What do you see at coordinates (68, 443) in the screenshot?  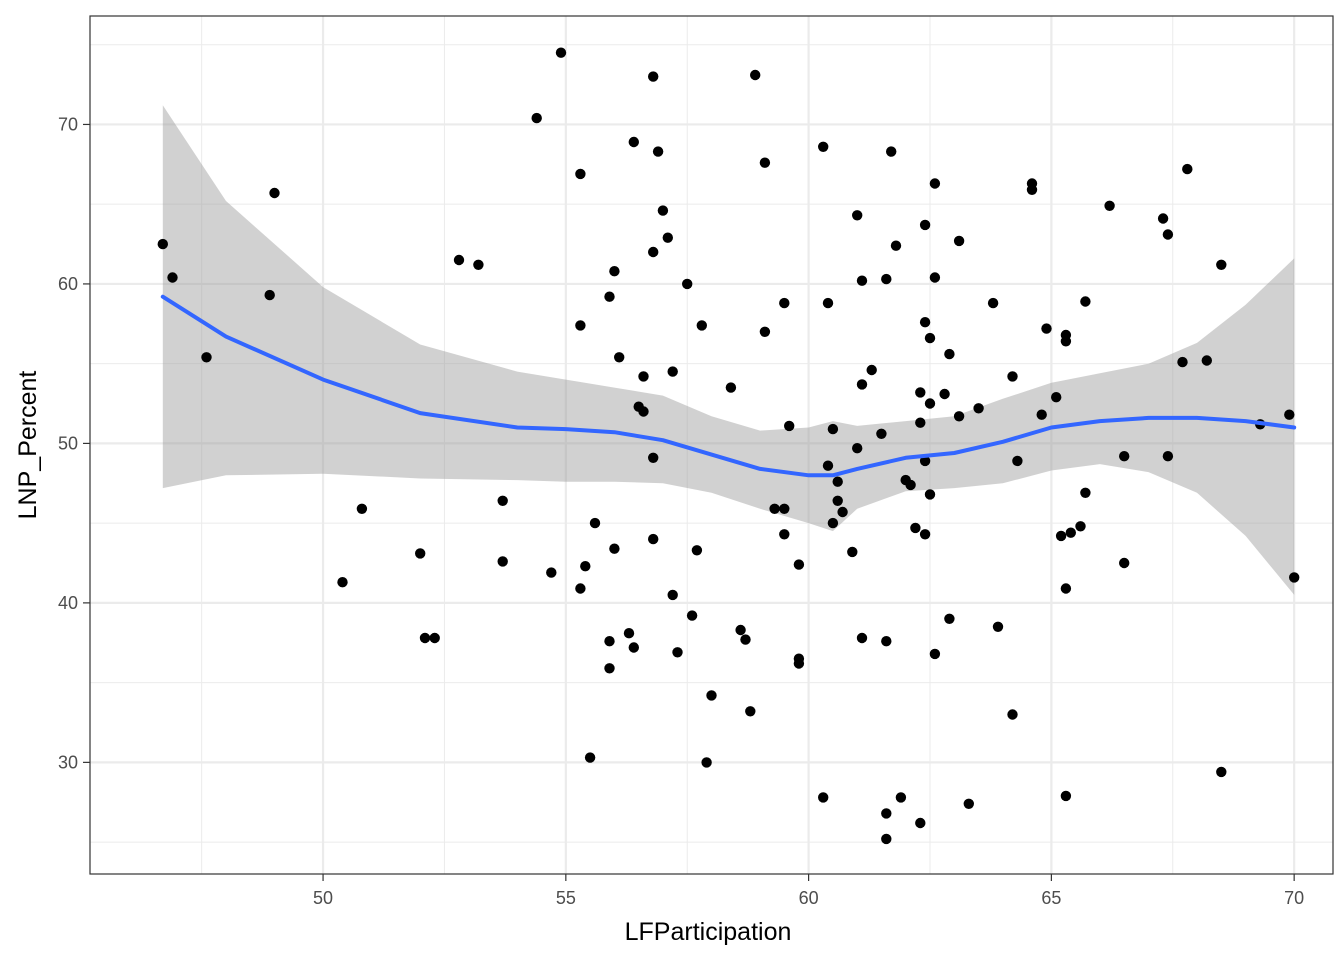 I see `y-tick-label: 50` at bounding box center [68, 443].